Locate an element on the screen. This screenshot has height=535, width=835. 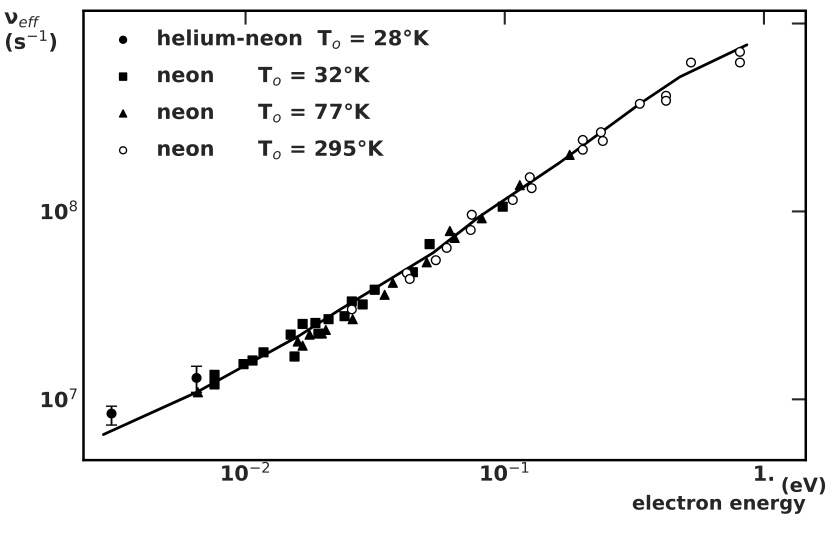
legend-label: neon T$_{o}$ = 77°K is located at coordinates (264, 113).